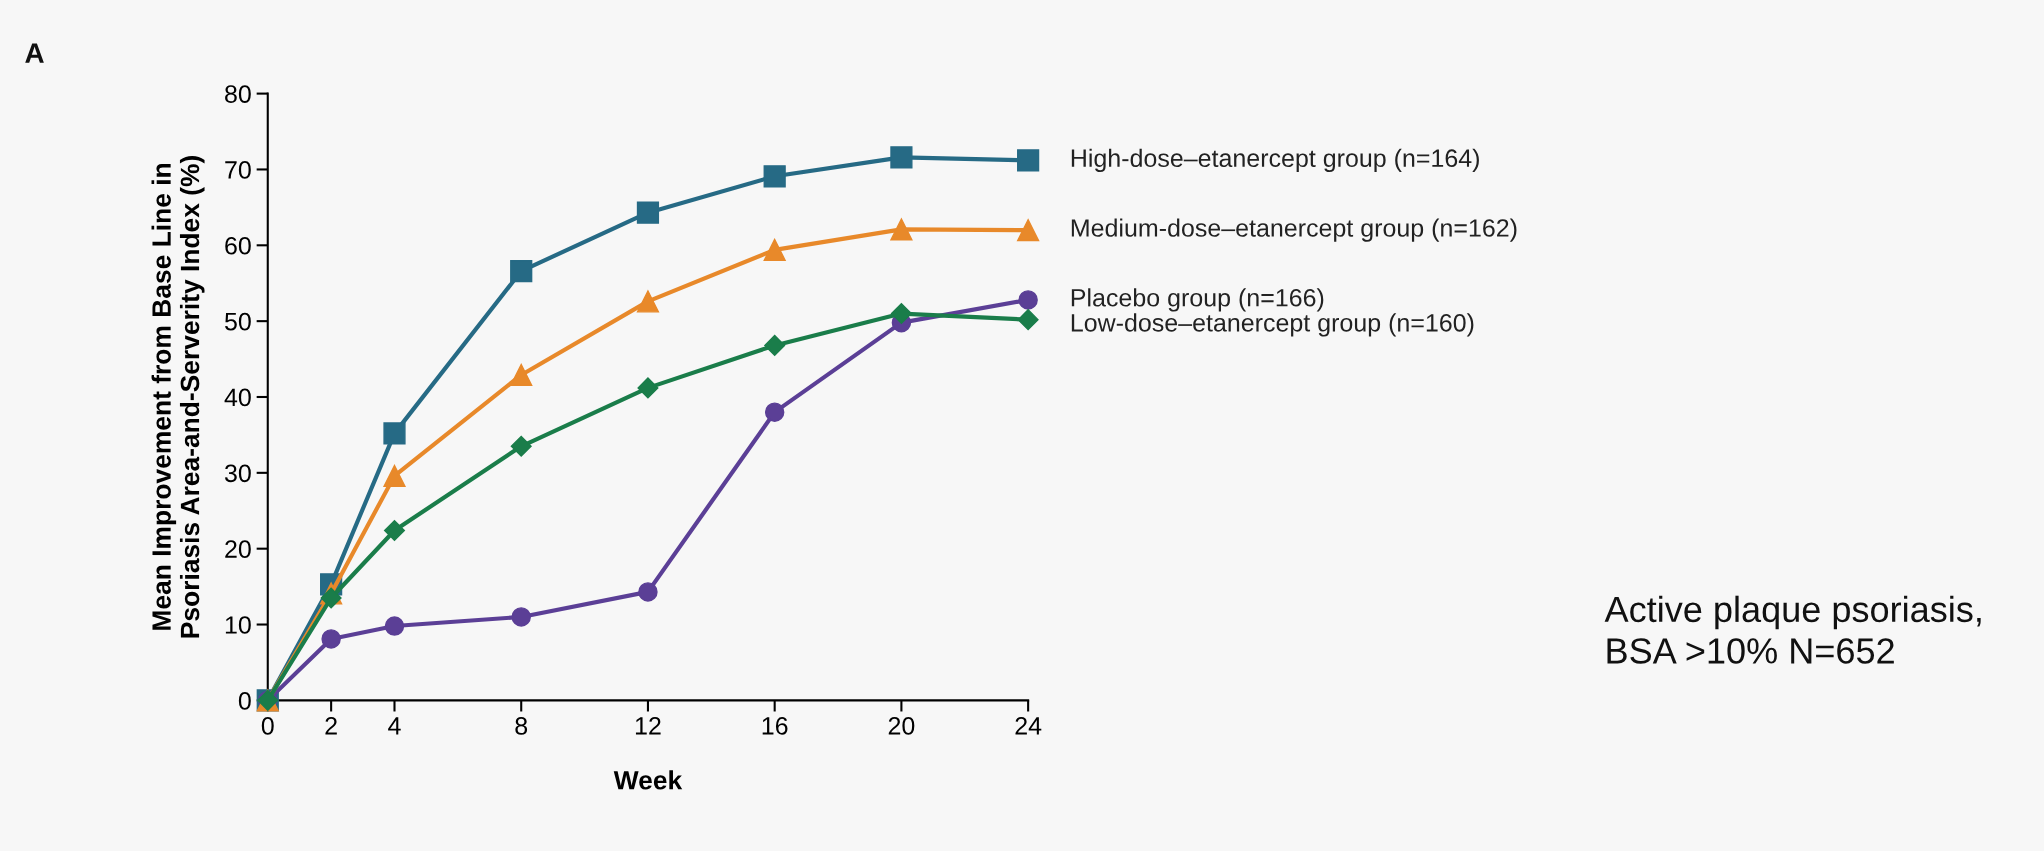 The image size is (2044, 851). What do you see at coordinates (1197, 300) in the screenshot?
I see `series-label: Placebo group (n=166)` at bounding box center [1197, 300].